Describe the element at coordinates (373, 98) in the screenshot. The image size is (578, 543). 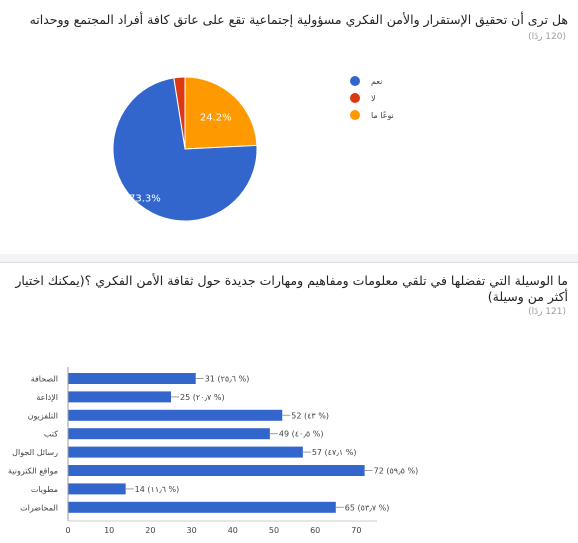
I see `legend-label: لا` at that location.